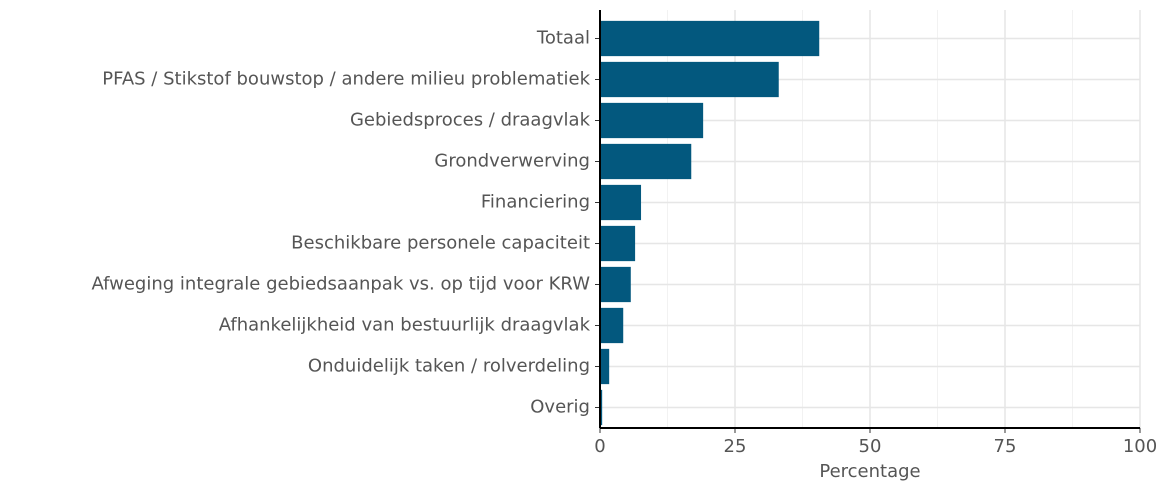  Describe the element at coordinates (870, 446) in the screenshot. I see `x-tick-label: 50` at that location.